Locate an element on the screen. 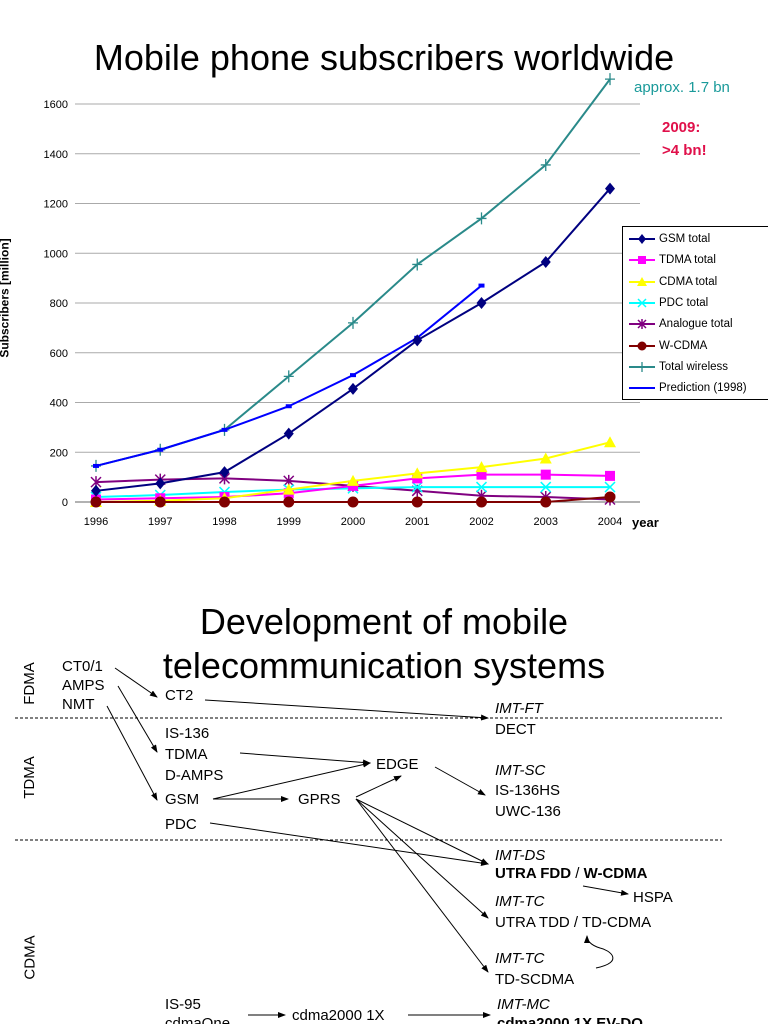 This screenshot has height=1024, width=768. arrow-gsm-edge is located at coordinates (291, 780).